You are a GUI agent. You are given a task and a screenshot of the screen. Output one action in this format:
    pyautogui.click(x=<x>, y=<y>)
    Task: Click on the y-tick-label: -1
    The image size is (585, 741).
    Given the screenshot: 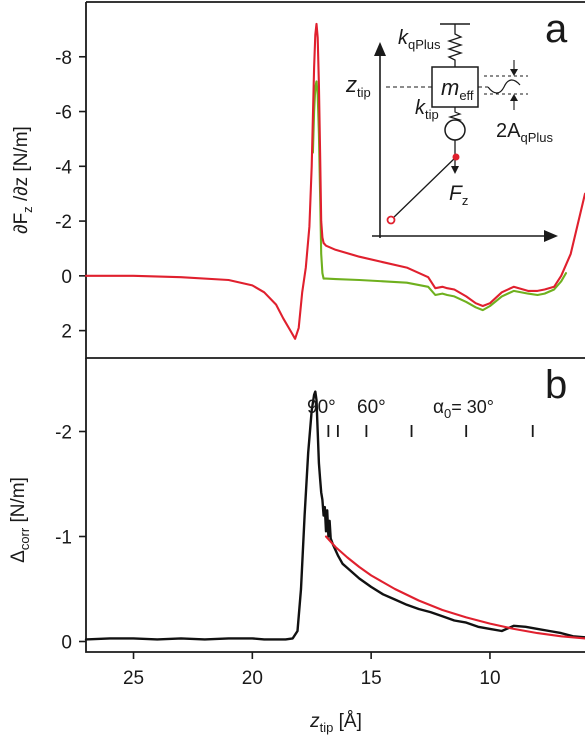 What is the action you would take?
    pyautogui.click(x=63, y=538)
    